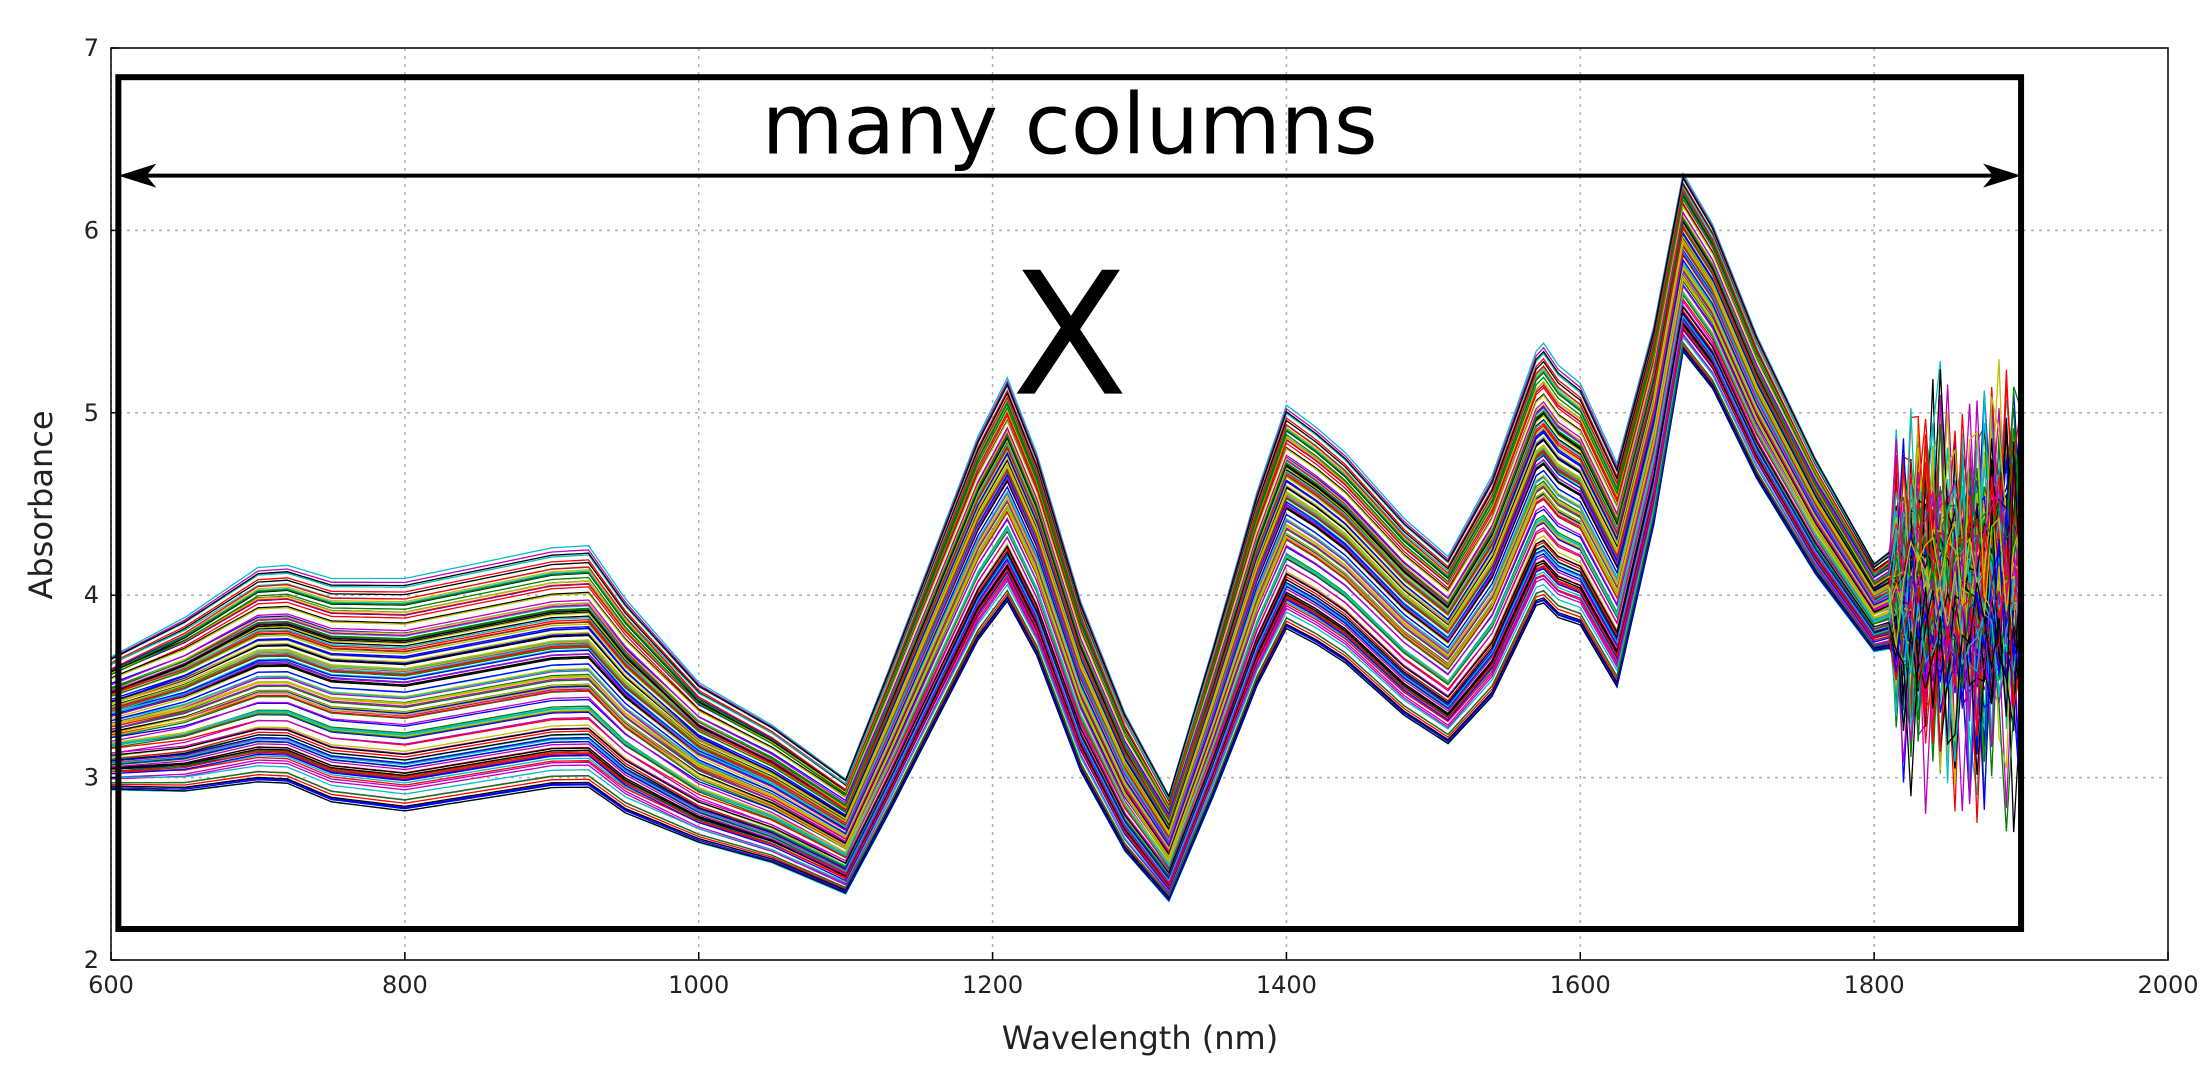  What do you see at coordinates (91, 413) in the screenshot?
I see `y-tick-label: 5` at bounding box center [91, 413].